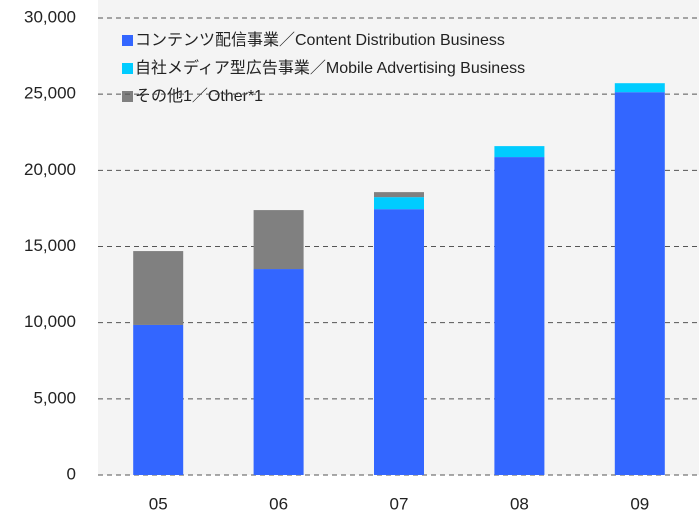  What do you see at coordinates (54, 397) in the screenshot?
I see `y-tick-label: 5,000` at bounding box center [54, 397].